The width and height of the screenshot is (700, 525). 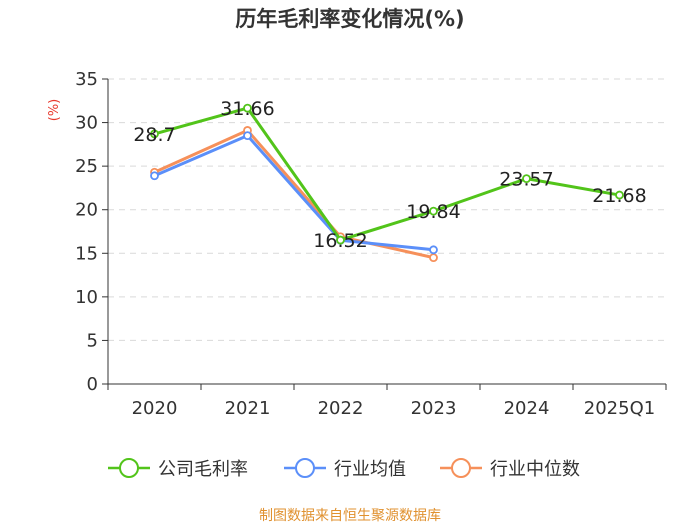 What do you see at coordinates (155, 408) in the screenshot?
I see `x-tick-label: 2020` at bounding box center [155, 408].